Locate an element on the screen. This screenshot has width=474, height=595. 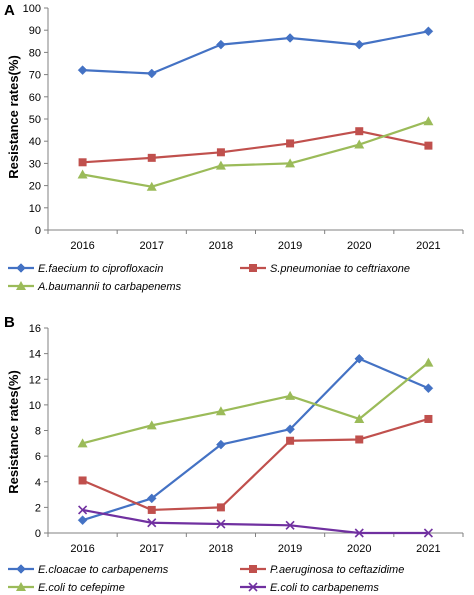
panel-b-legend-label-3: E.coli to carbapenems is located at coordinates (324, 588).